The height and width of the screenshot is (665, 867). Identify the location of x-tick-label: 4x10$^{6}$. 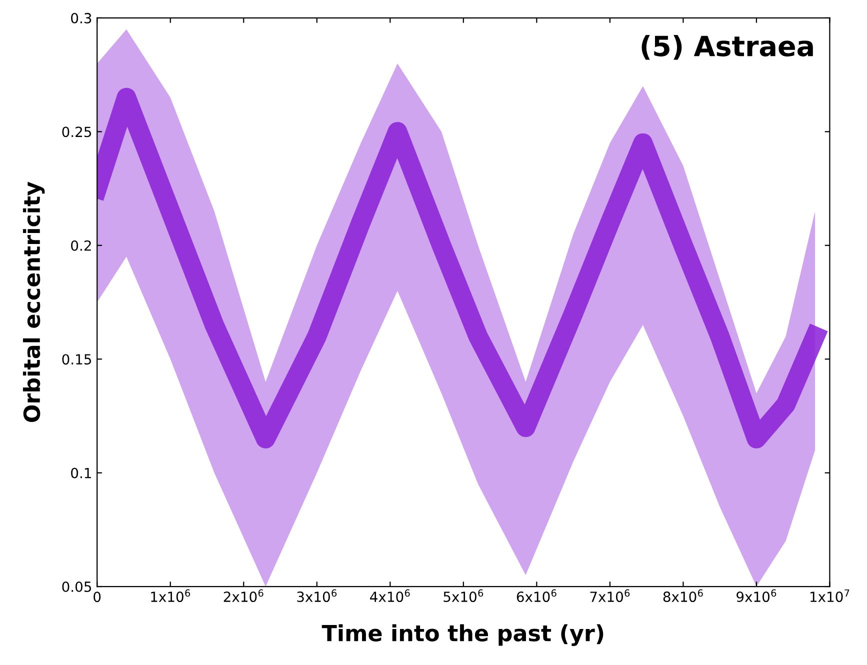
(390, 595).